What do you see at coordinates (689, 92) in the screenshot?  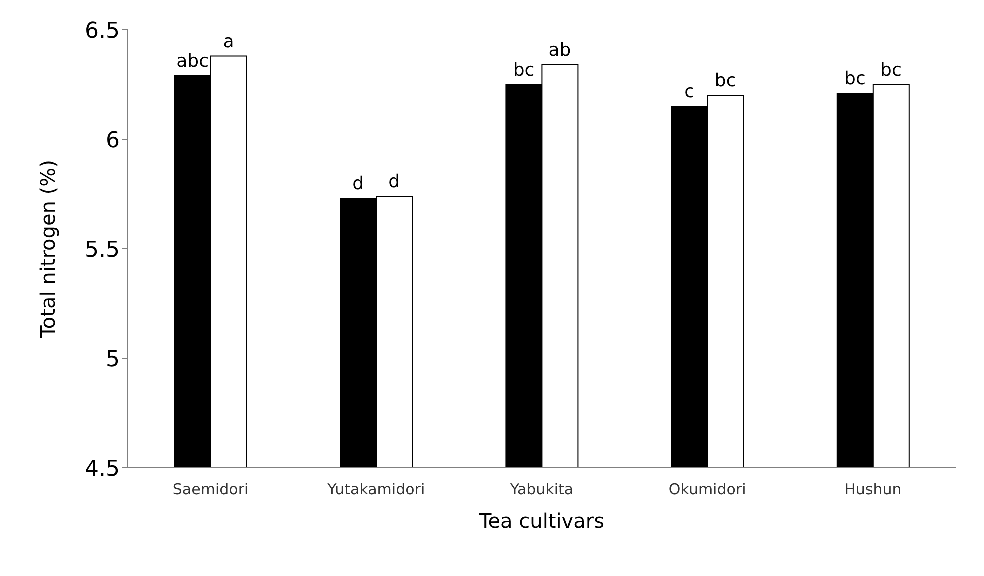 I see `annotation: c` at bounding box center [689, 92].